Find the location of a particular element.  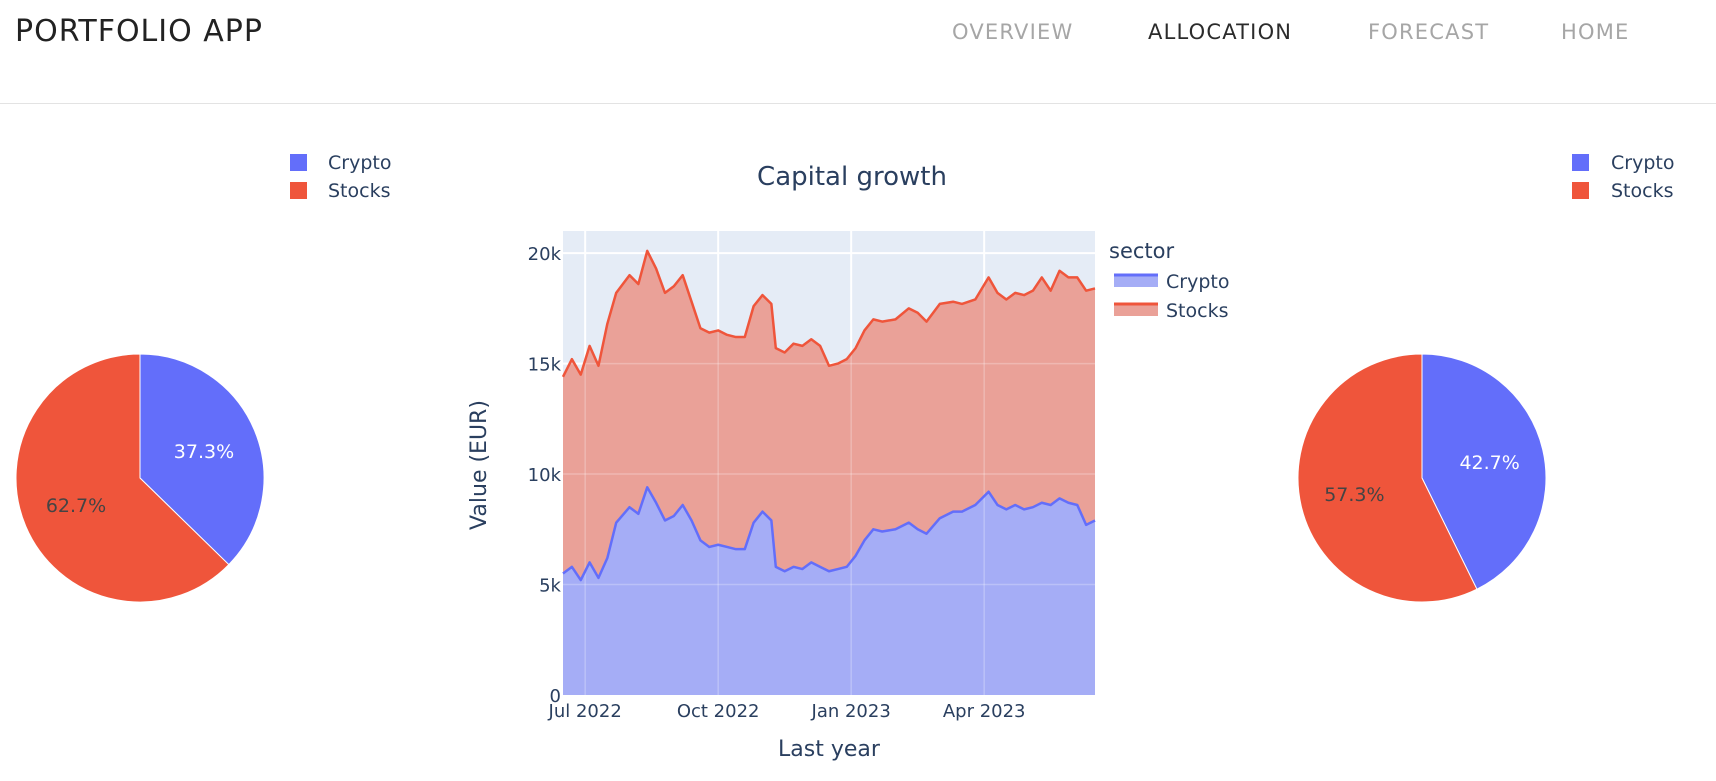

crypto-area is located at coordinates (829, 591).